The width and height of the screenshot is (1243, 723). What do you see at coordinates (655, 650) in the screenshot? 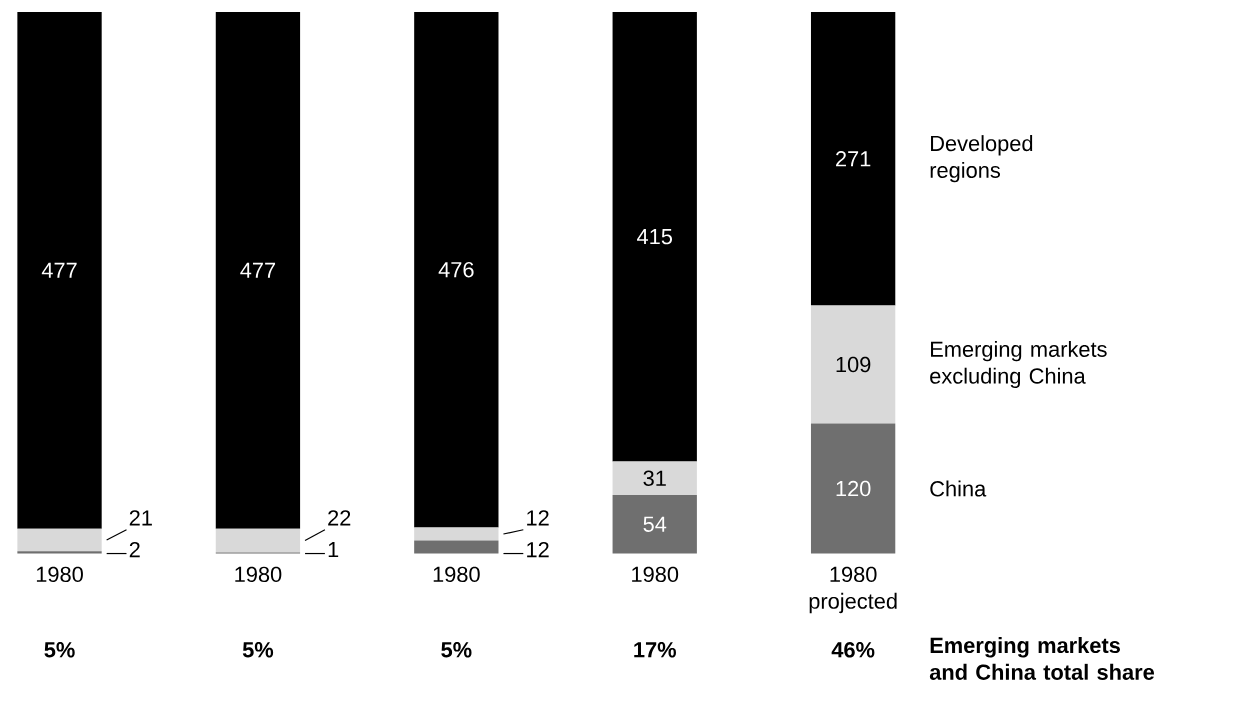
I see `text: 17%` at bounding box center [655, 650].